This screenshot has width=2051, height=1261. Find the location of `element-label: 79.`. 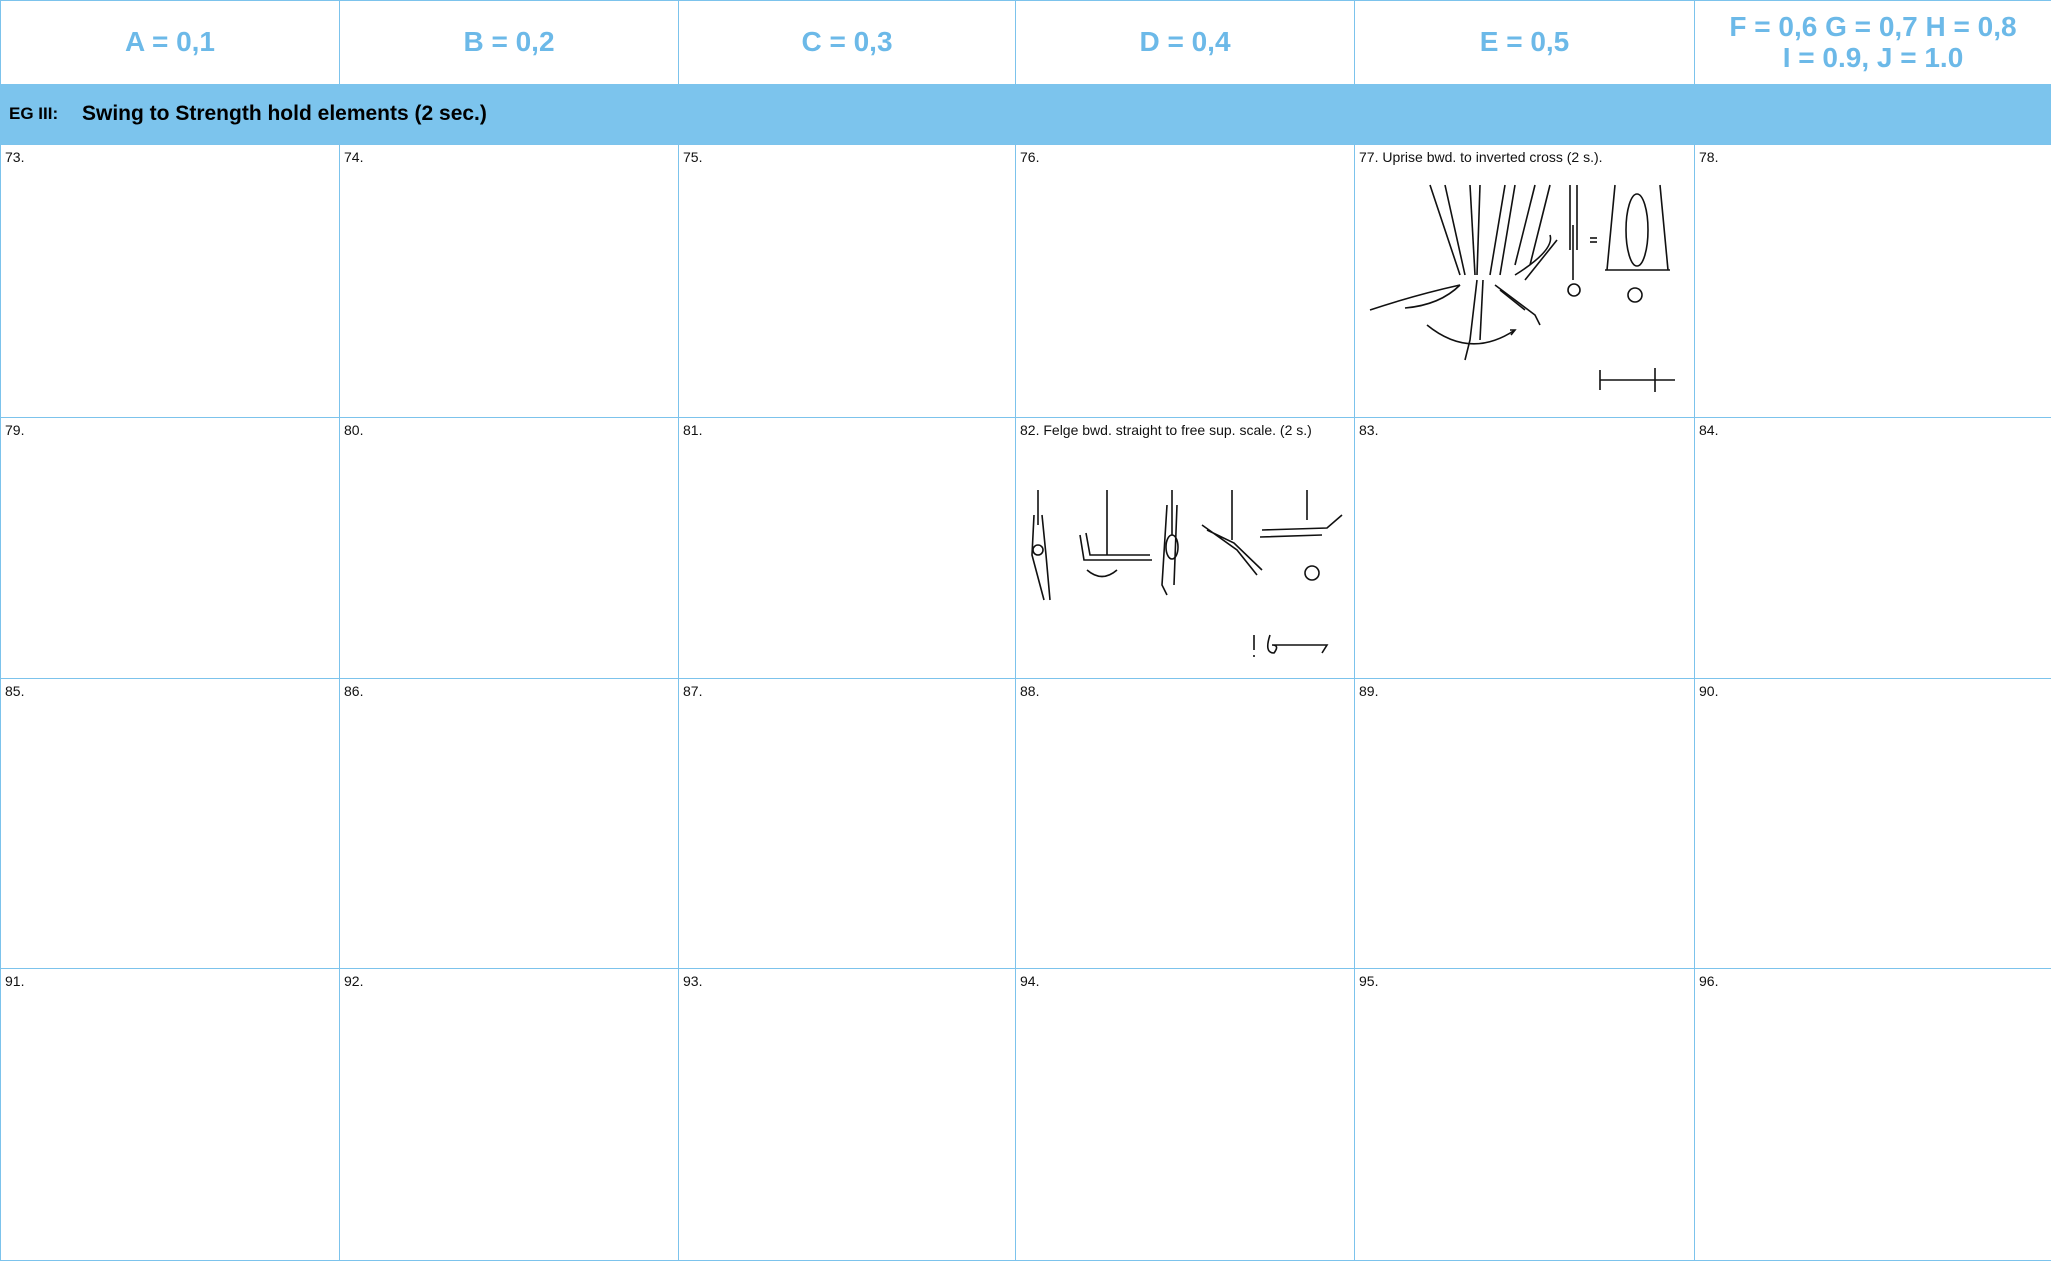

element-label: 79. is located at coordinates (15, 430).